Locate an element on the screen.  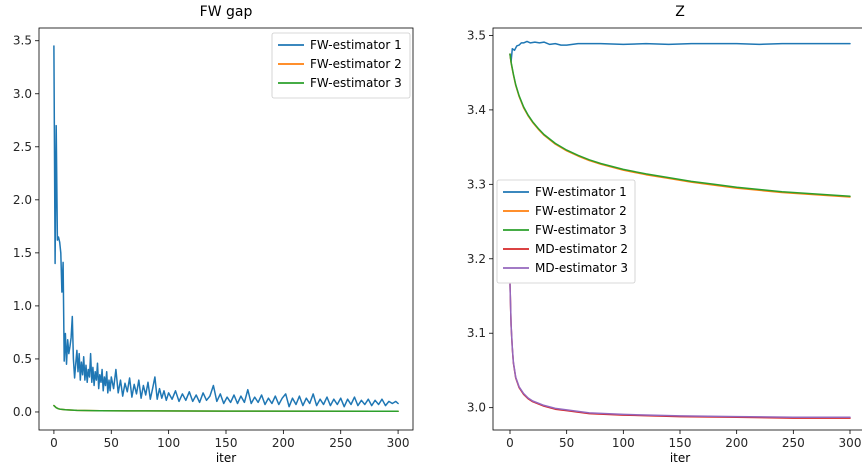
z-title: Z is located at coordinates (680, 12).